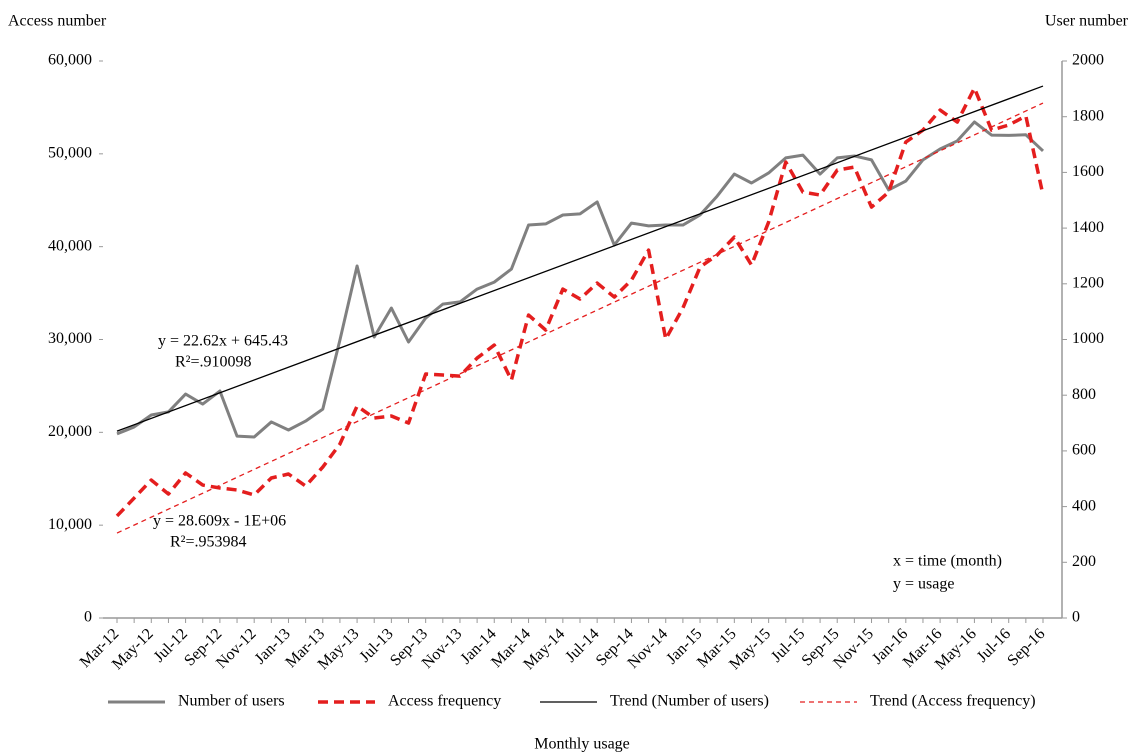 This screenshot has width=1134, height=756. I want to click on annotation: R²=.910098, so click(213, 362).